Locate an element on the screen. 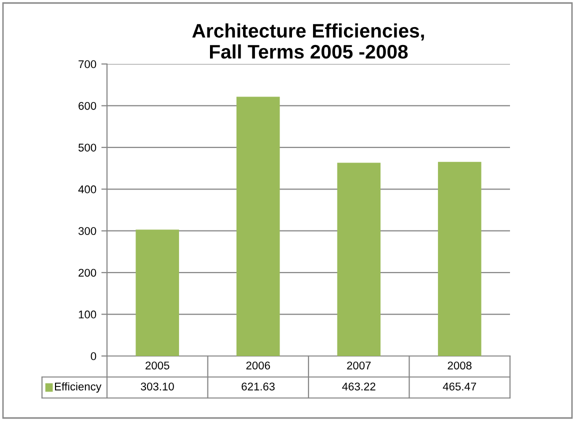 The width and height of the screenshot is (575, 421). y-tick-label: 400 is located at coordinates (87, 189).